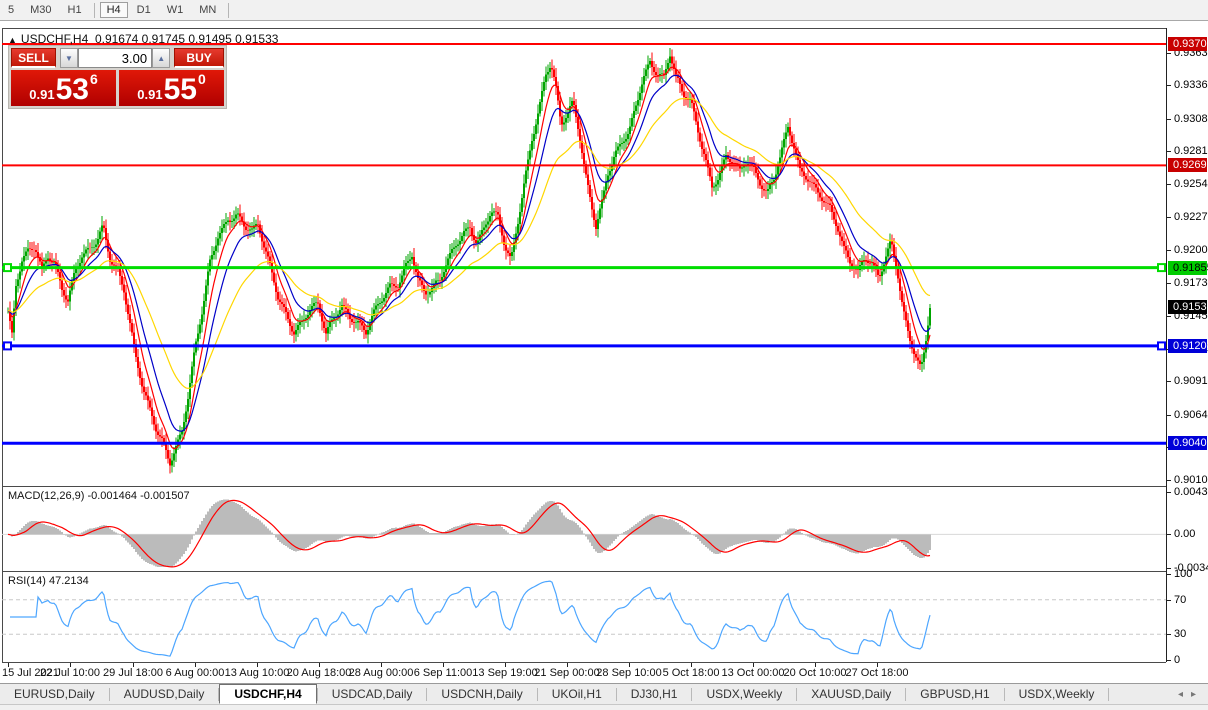 Image resolution: width=1208 pixels, height=710 pixels. I want to click on price-badge-0.93702: 0.93702, so click(1188, 44).